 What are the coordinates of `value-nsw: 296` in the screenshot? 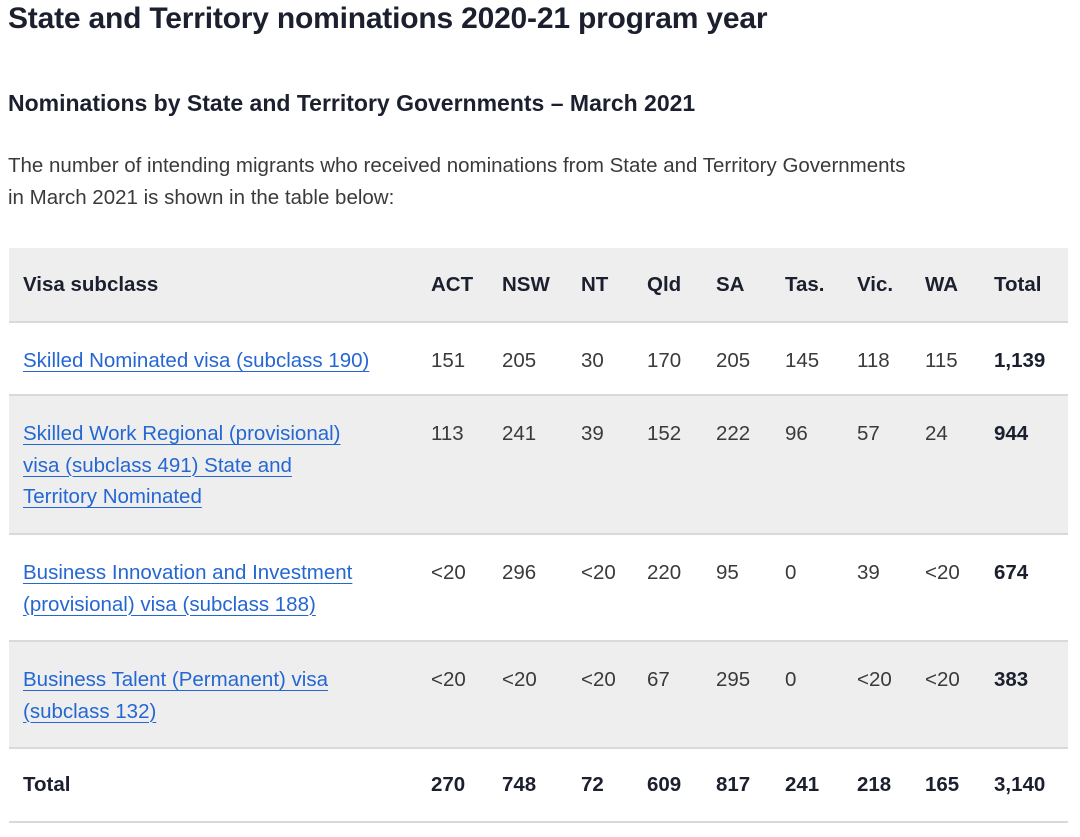 It's located at (519, 572).